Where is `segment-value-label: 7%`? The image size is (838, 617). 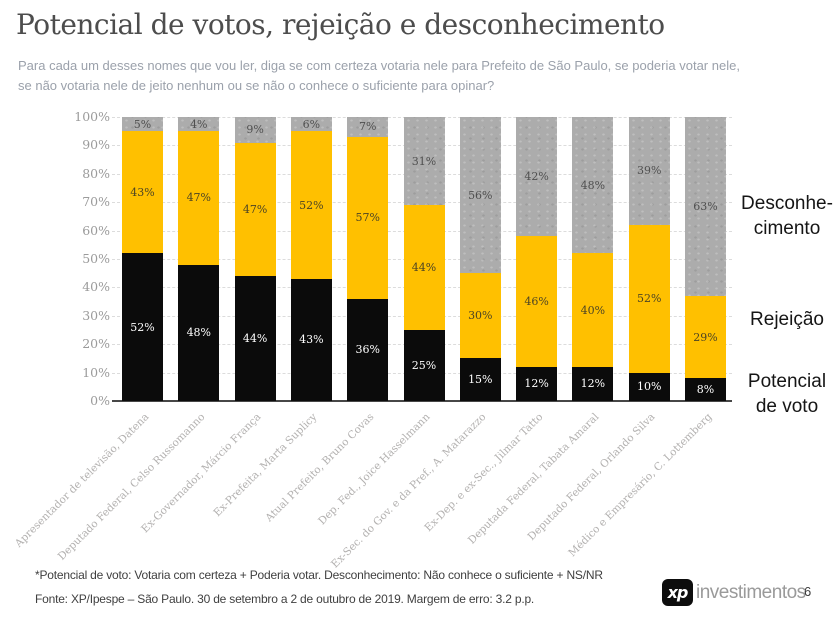 segment-value-label: 7% is located at coordinates (367, 127).